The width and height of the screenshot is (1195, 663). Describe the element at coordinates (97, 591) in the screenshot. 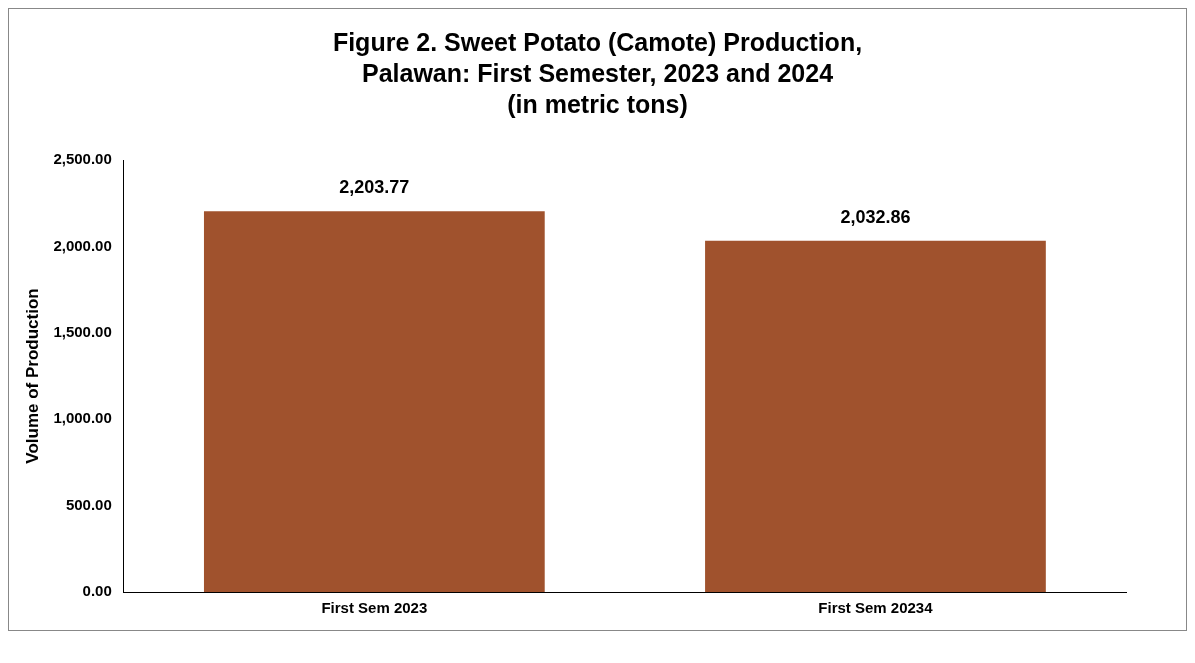

I see `y-tick-label: 0.00` at that location.